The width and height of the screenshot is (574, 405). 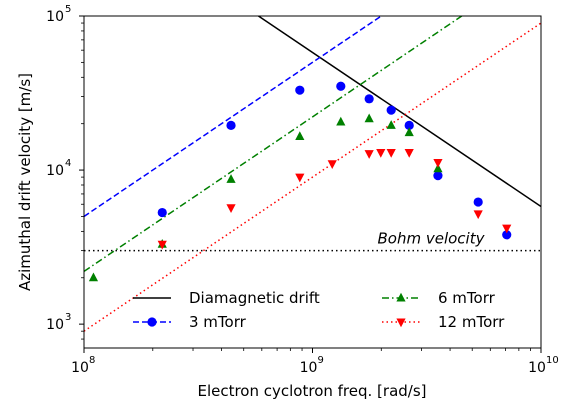 I want to click on legend-label-3: 12 mTorr, so click(x=471, y=322).